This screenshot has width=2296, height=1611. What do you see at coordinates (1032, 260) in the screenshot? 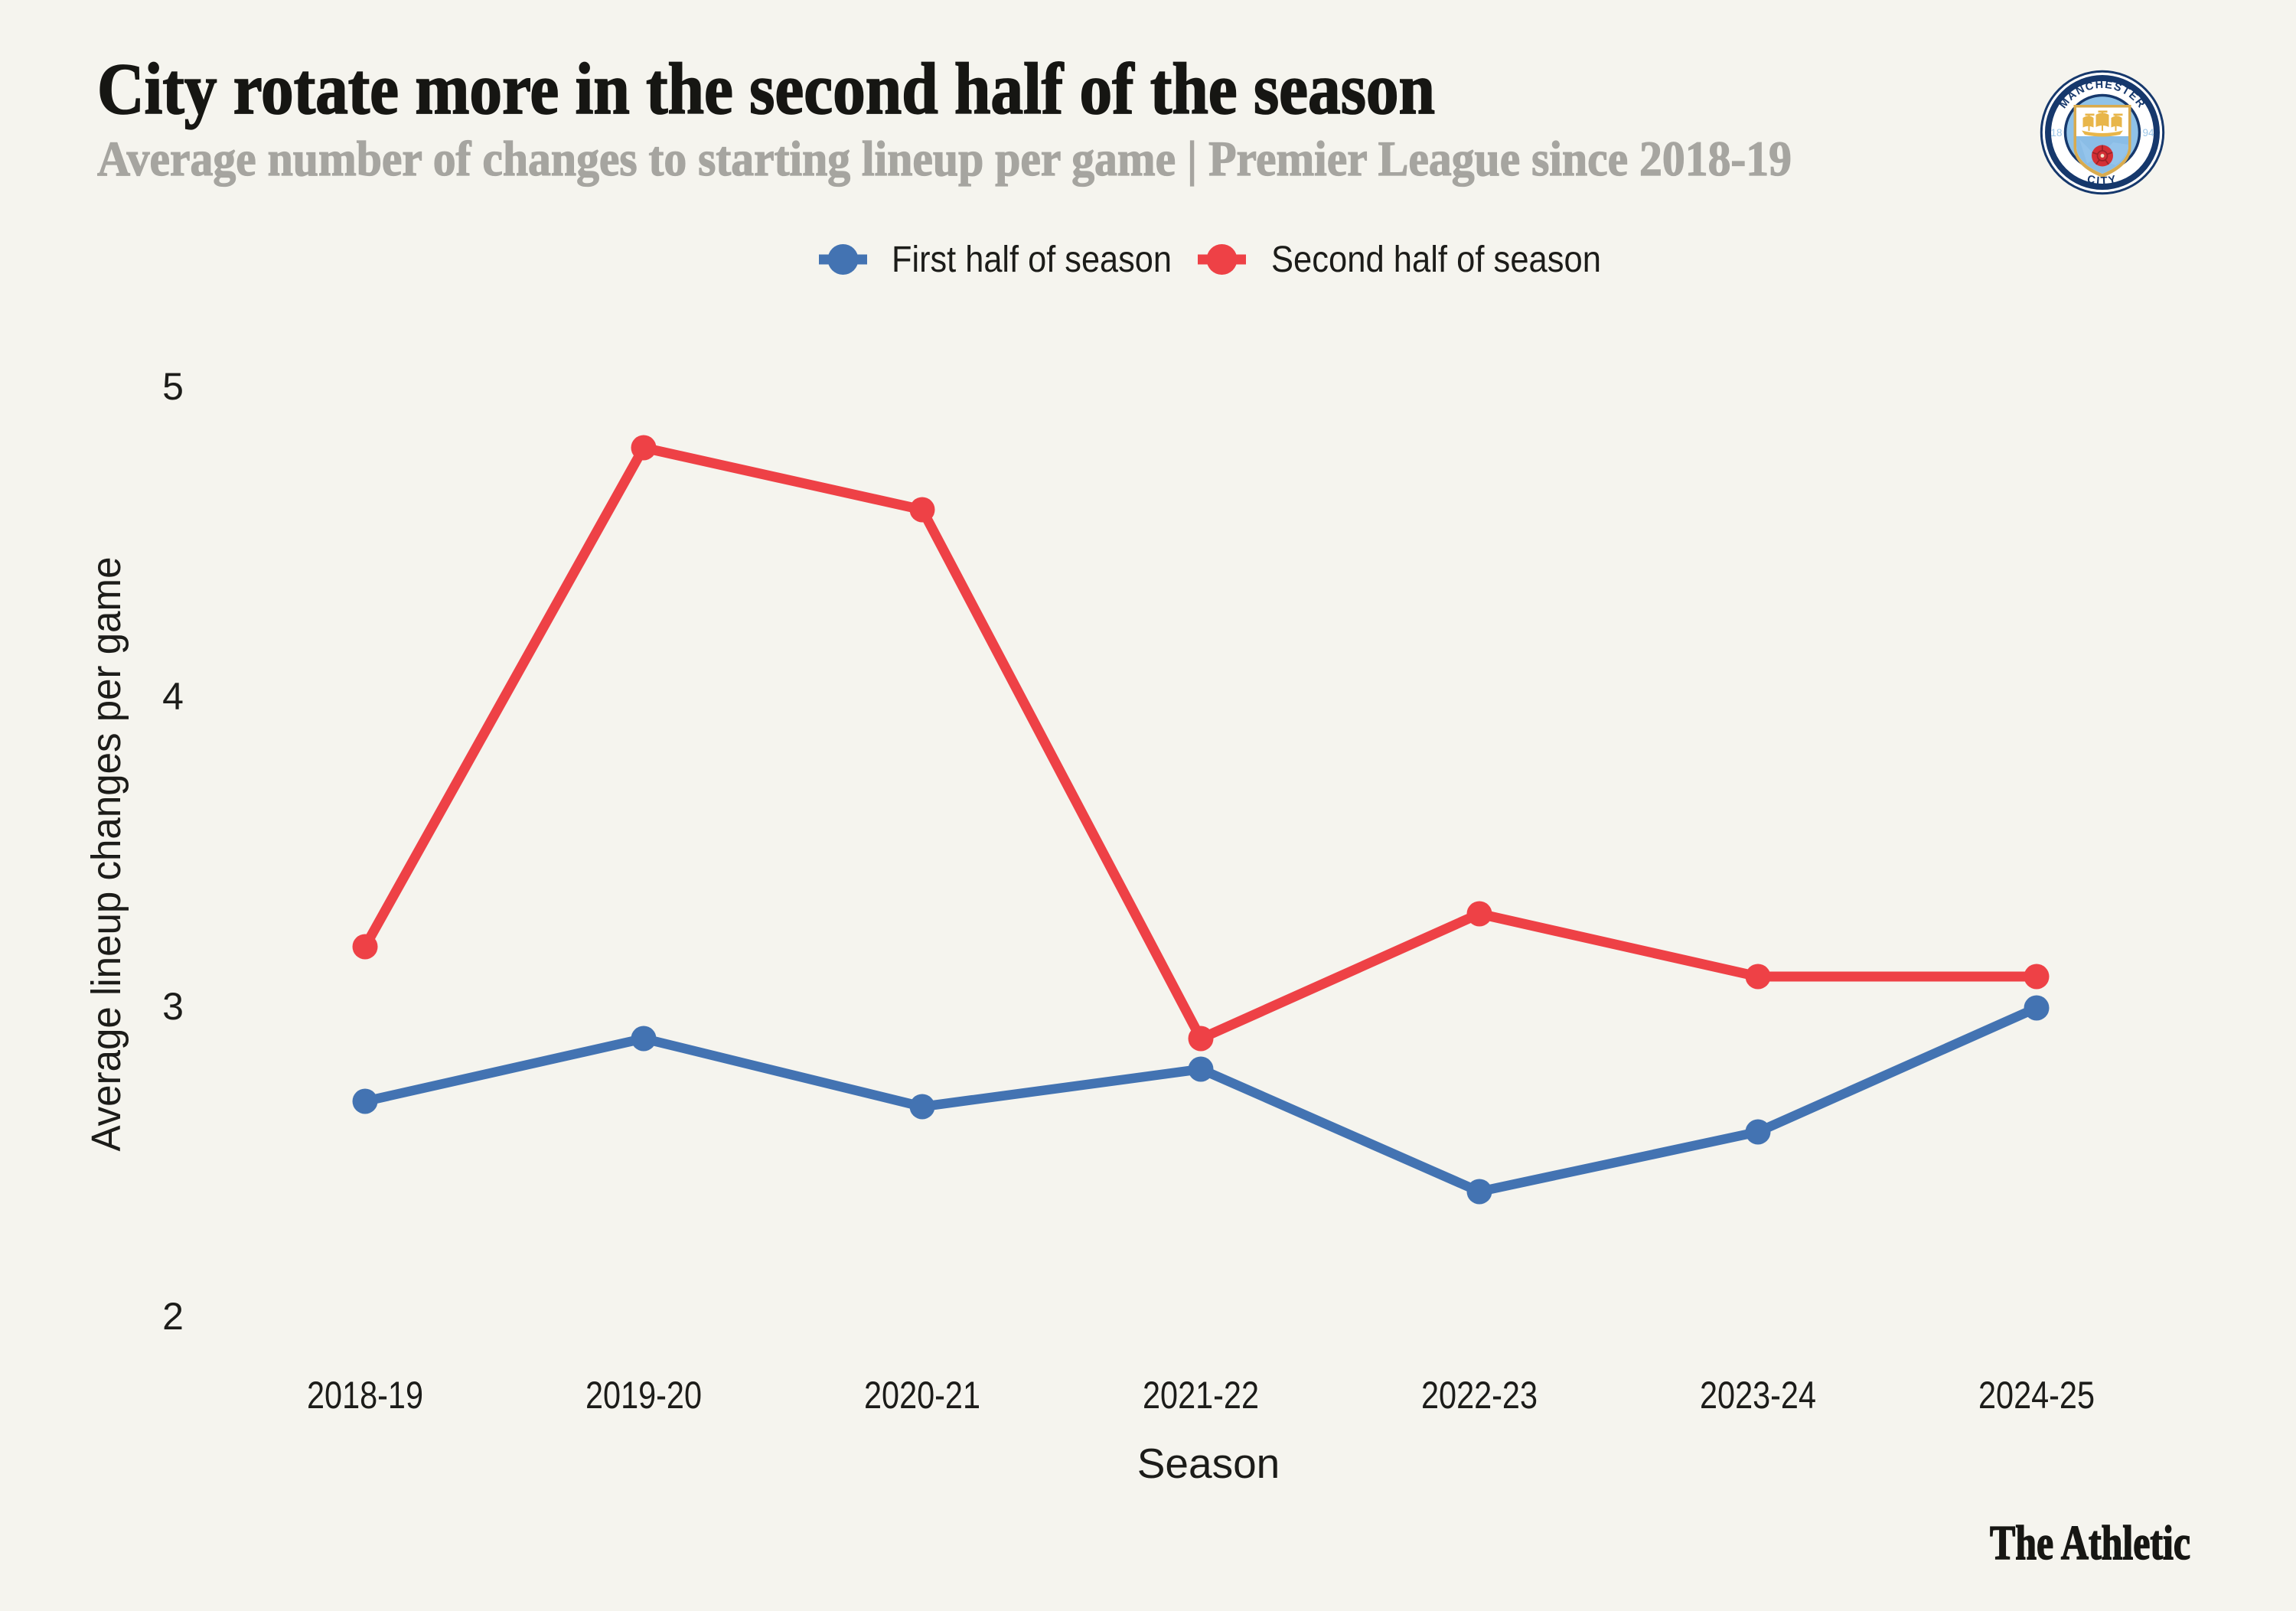
I see `svg-text: First half of season` at bounding box center [1032, 260].